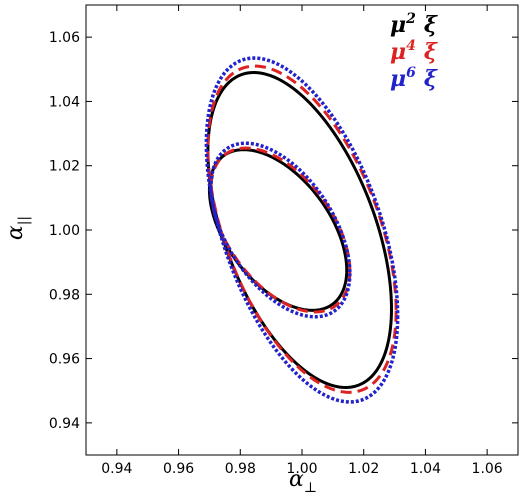 Image resolution: width=520 pixels, height=494 pixels. Describe the element at coordinates (15, 232) in the screenshot. I see `y-axis-label-base: α` at that location.